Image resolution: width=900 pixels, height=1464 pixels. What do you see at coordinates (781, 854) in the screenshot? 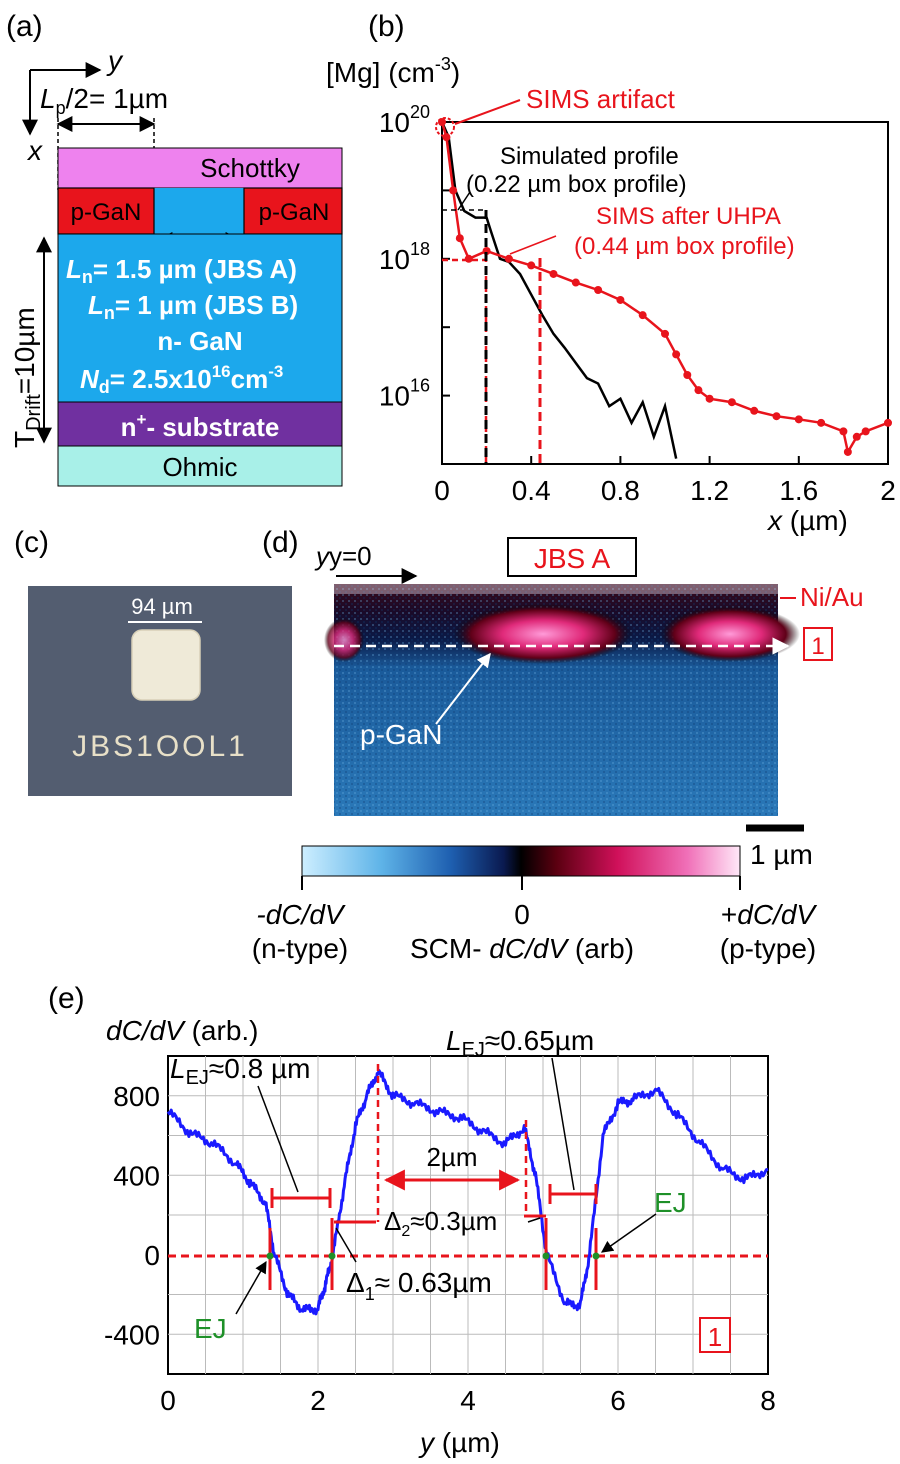
I see `scm-scale-label: 1 µm` at bounding box center [781, 854].